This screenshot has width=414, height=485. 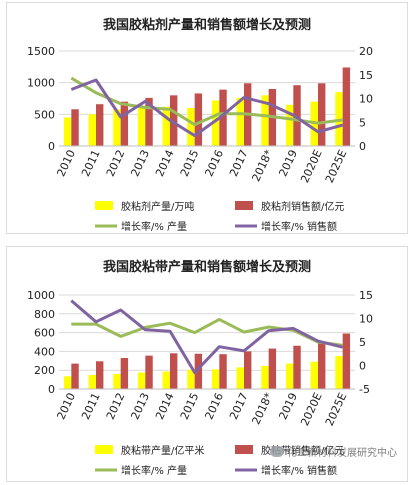 I want to click on y-left-tick-label: 200, so click(x=44, y=370).